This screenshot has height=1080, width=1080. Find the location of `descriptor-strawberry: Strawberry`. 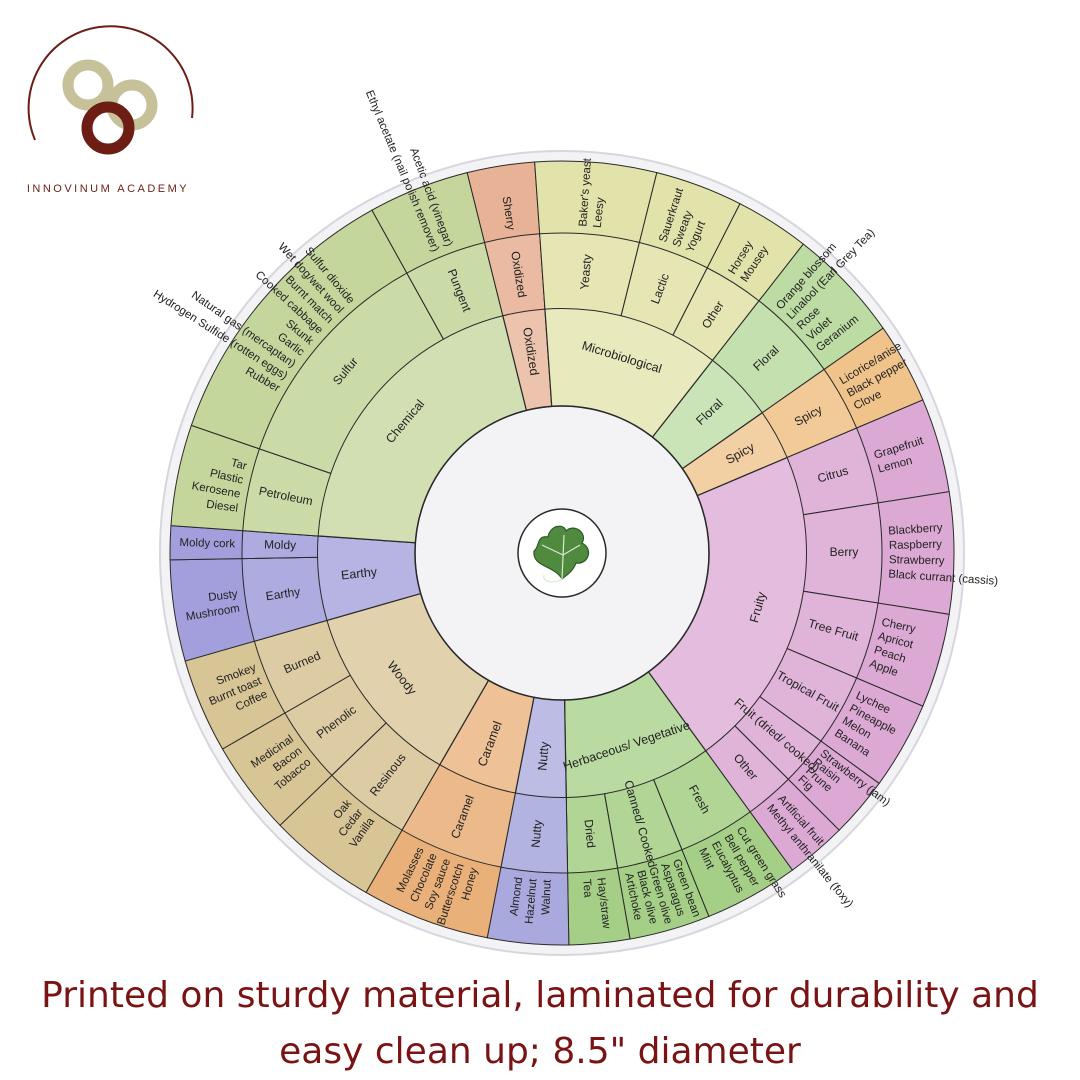

descriptor-strawberry: Strawberry is located at coordinates (917, 560).